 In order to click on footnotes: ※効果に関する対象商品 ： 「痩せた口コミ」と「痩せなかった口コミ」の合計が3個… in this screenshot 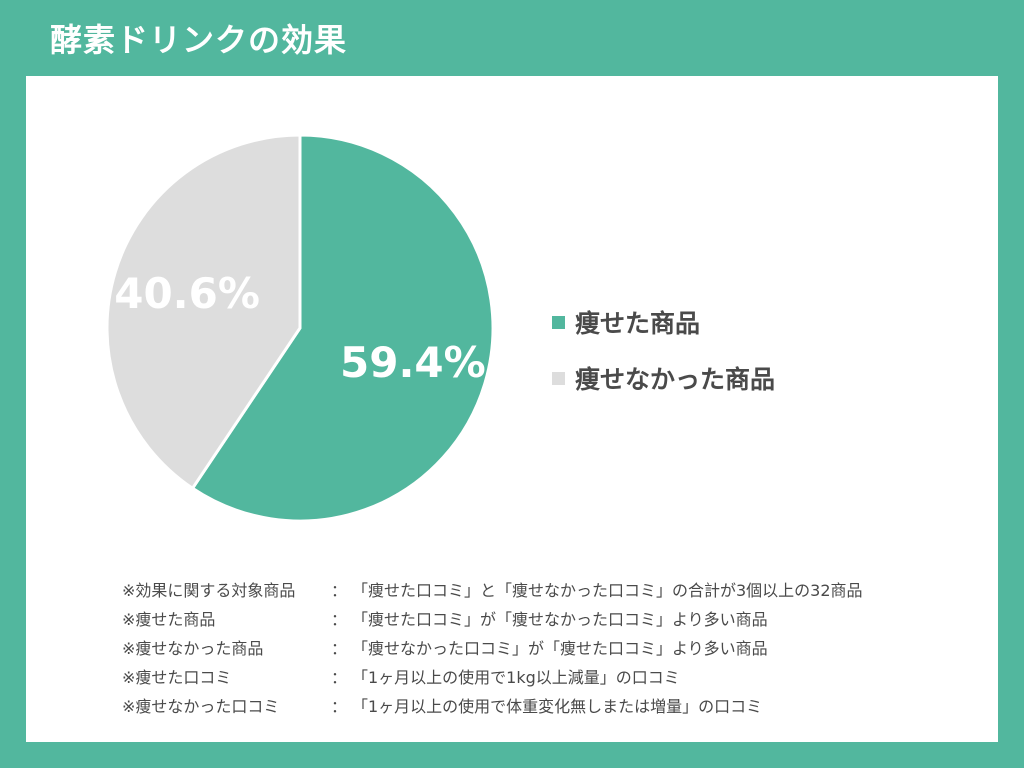, I will do `click(492, 648)`.